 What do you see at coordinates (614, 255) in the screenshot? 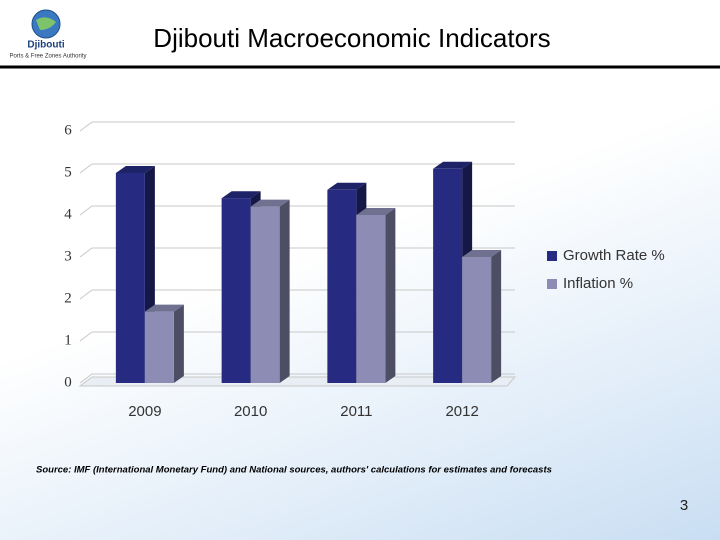
I see `legend-label: Growth Rate %` at bounding box center [614, 255].